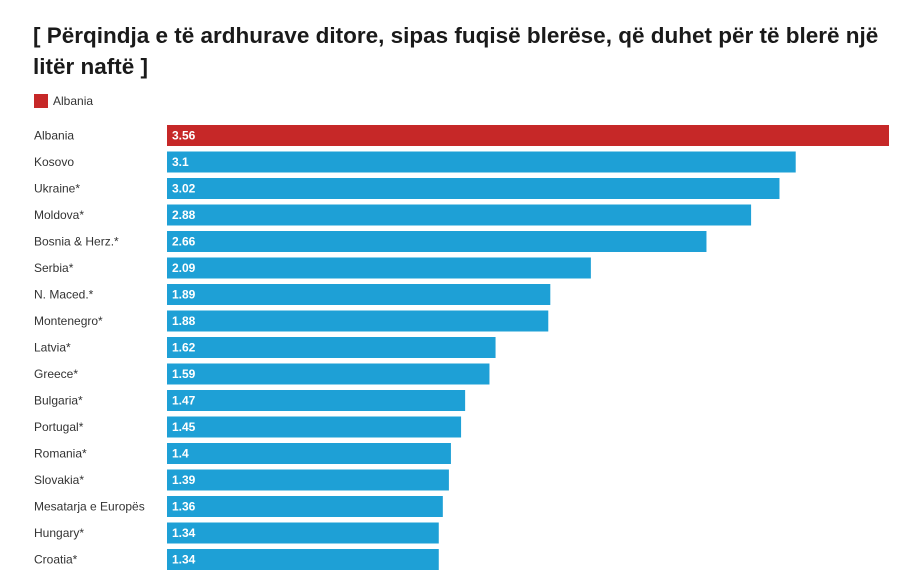 The width and height of the screenshot is (900, 574). Describe the element at coordinates (68, 321) in the screenshot. I see `category-label-montenegro: Montenegro*` at that location.